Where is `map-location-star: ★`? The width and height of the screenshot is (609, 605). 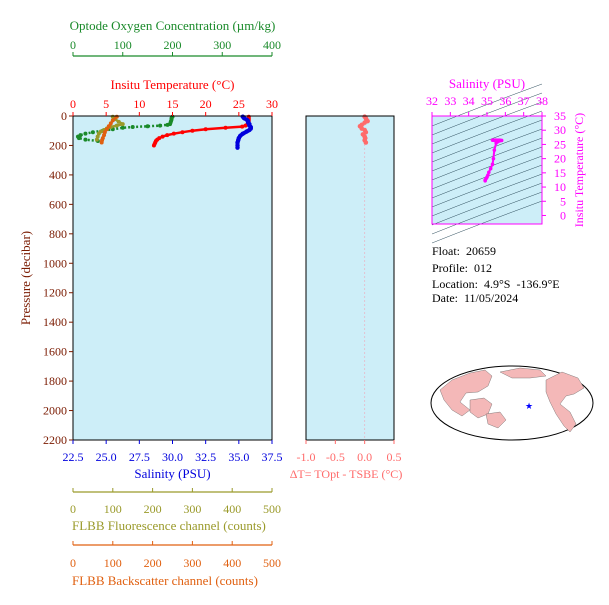
map-location-star: ★ is located at coordinates (529, 407).